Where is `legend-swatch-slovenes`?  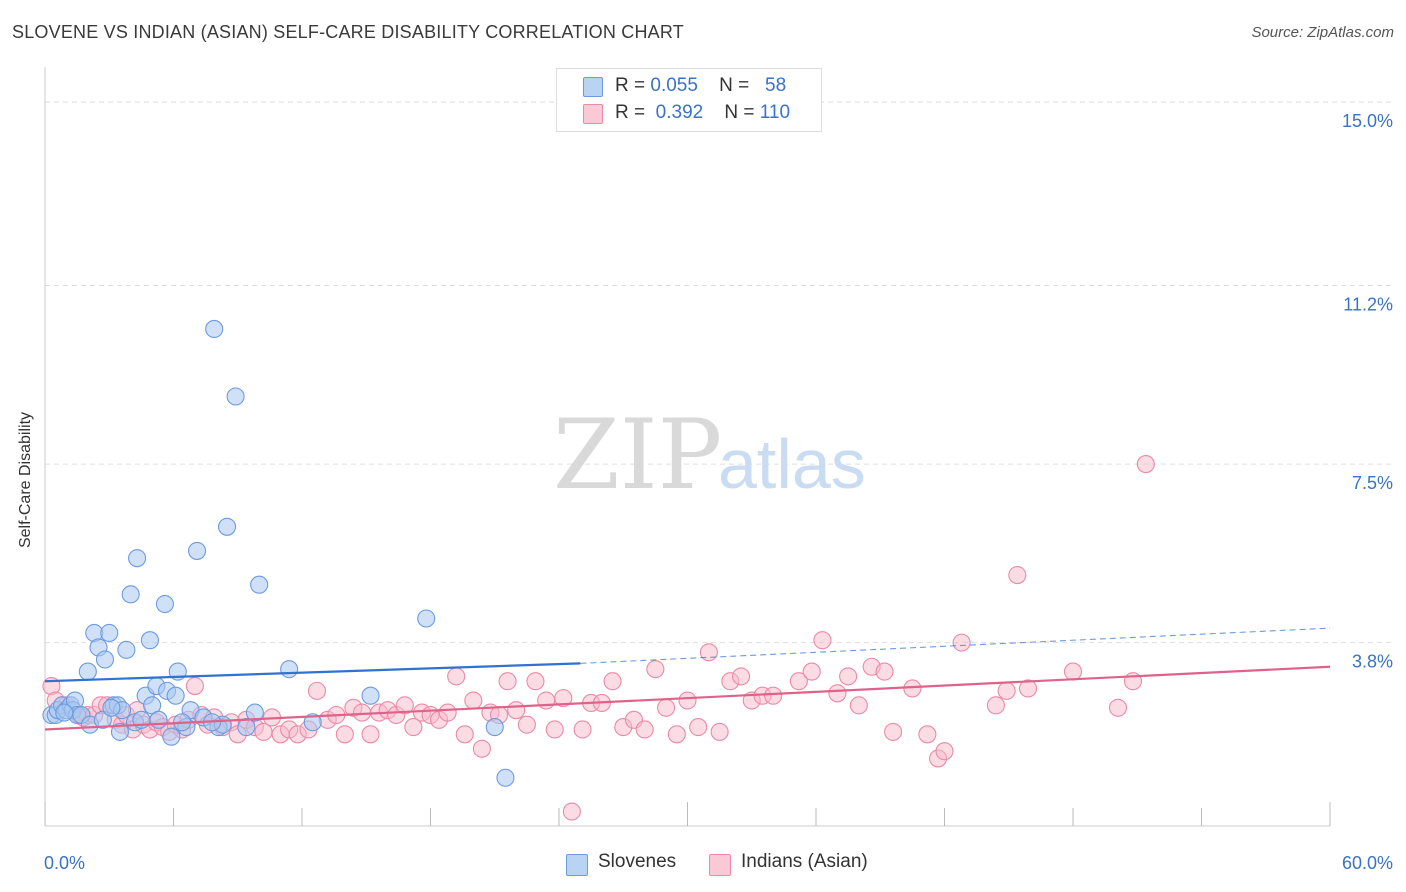
legend-swatch-slovenes is located at coordinates (593, 87).